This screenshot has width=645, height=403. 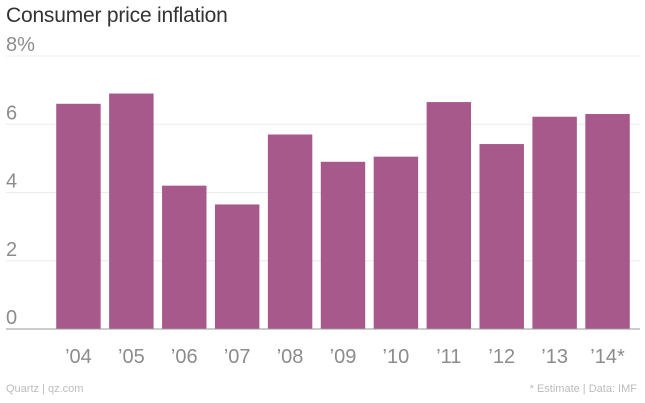 What do you see at coordinates (11, 250) in the screenshot?
I see `y-tick-label: 2` at bounding box center [11, 250].